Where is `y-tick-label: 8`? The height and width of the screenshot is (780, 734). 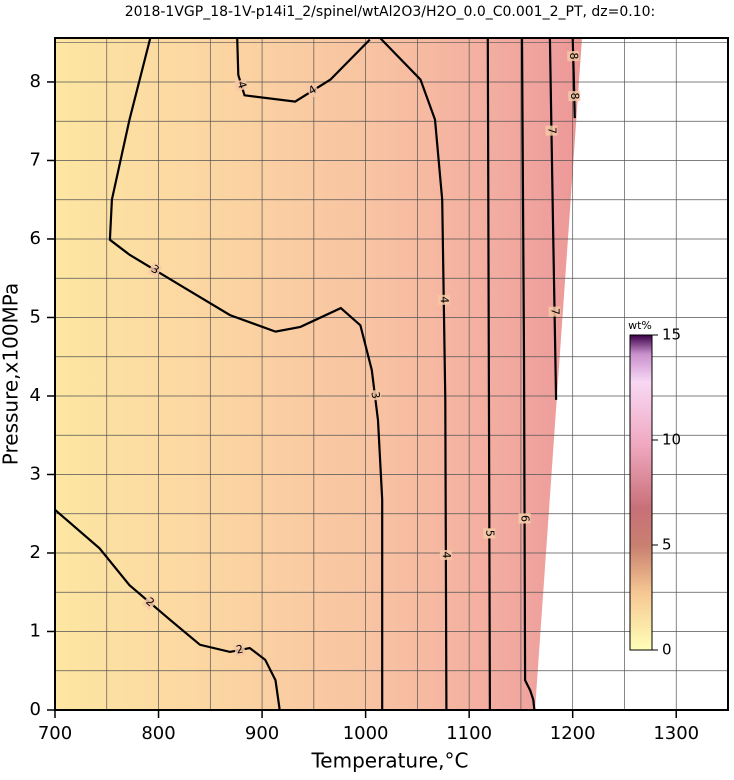
y-tick-label: 8 is located at coordinates (35, 81).